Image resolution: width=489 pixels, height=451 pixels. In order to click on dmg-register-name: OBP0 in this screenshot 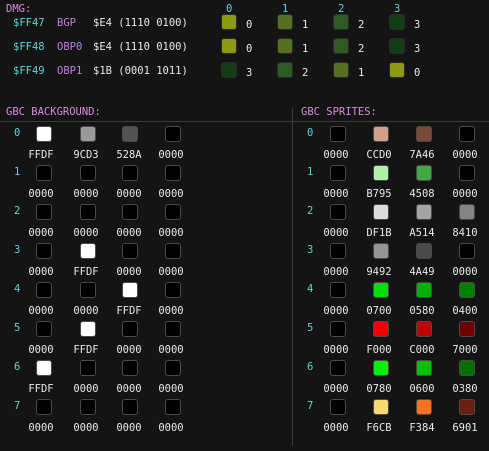, I will do `click(70, 47)`.